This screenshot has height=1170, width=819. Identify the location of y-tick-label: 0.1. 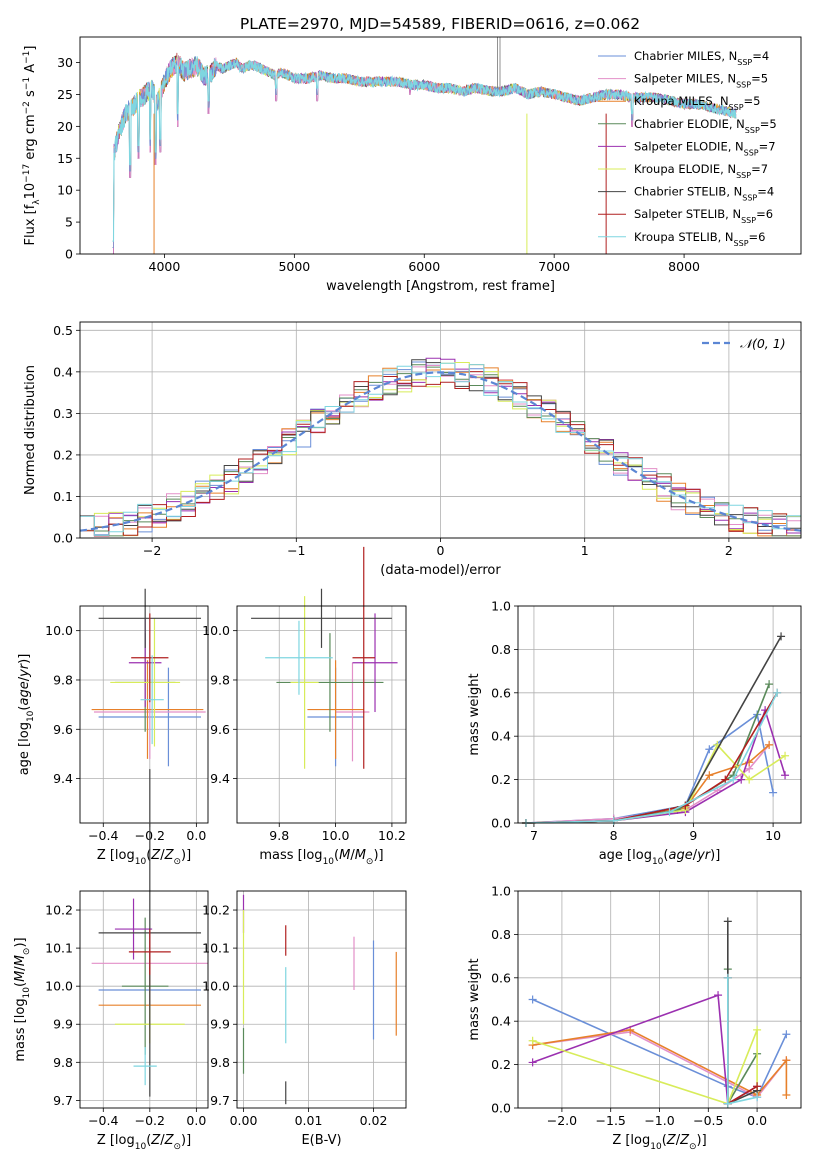
(63, 496).